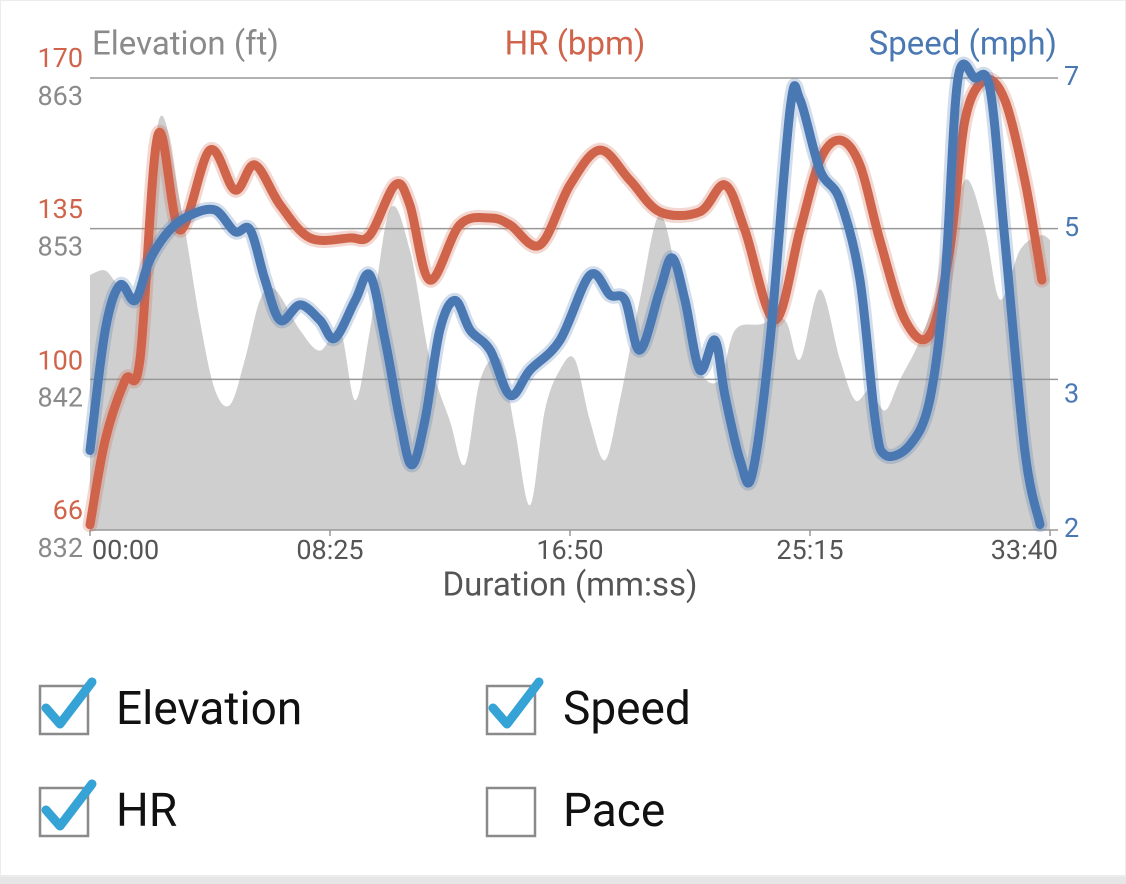  I want to click on x-axis-title: Duration (mm:ss), so click(569, 585).